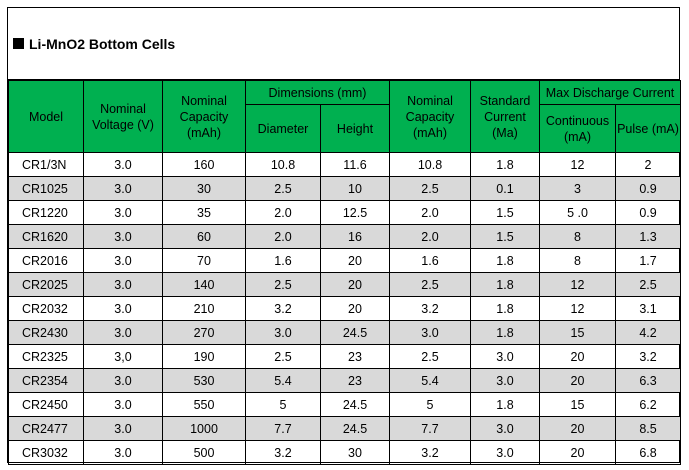 Image resolution: width=689 pixels, height=470 pixels. I want to click on table-row: CR3032 3.0 500 3.2 30 3.2 3.0 20 6.8, so click(345, 452).